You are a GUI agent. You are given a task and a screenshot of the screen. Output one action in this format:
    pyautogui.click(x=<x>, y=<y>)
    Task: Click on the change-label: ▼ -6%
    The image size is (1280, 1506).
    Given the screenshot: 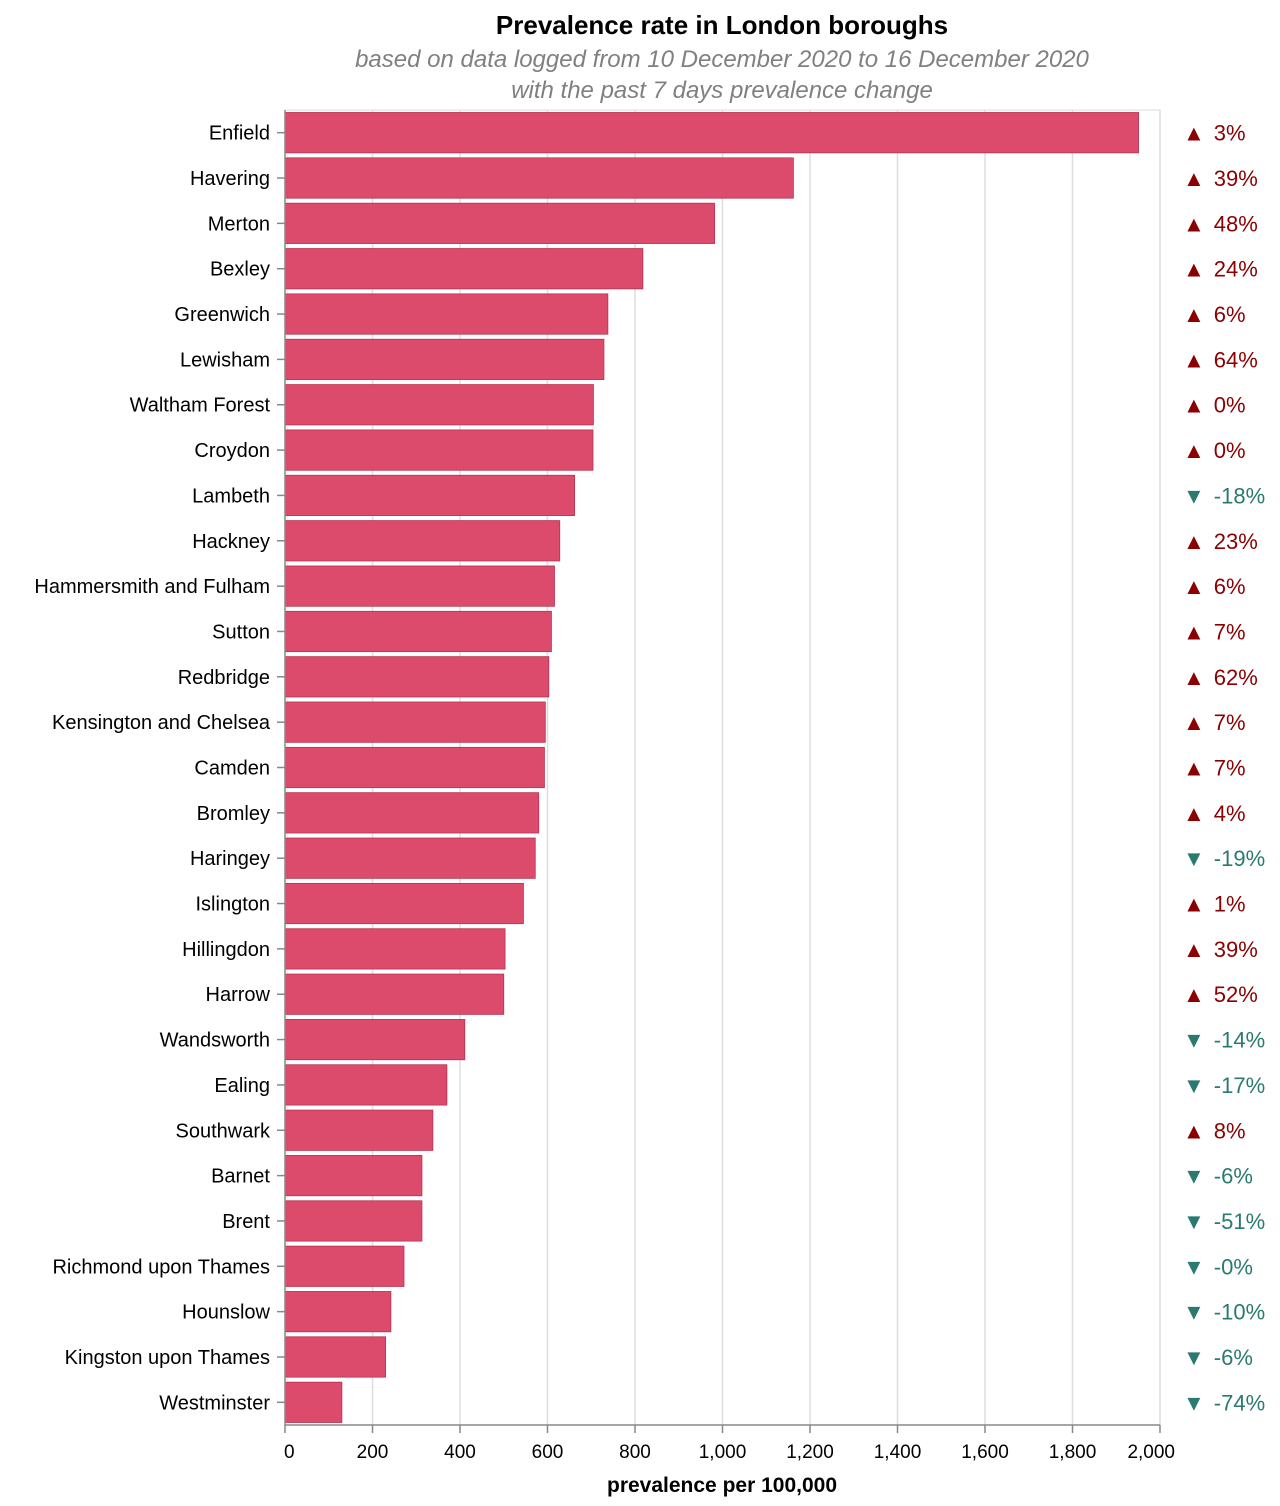 What is the action you would take?
    pyautogui.click(x=1218, y=1176)
    